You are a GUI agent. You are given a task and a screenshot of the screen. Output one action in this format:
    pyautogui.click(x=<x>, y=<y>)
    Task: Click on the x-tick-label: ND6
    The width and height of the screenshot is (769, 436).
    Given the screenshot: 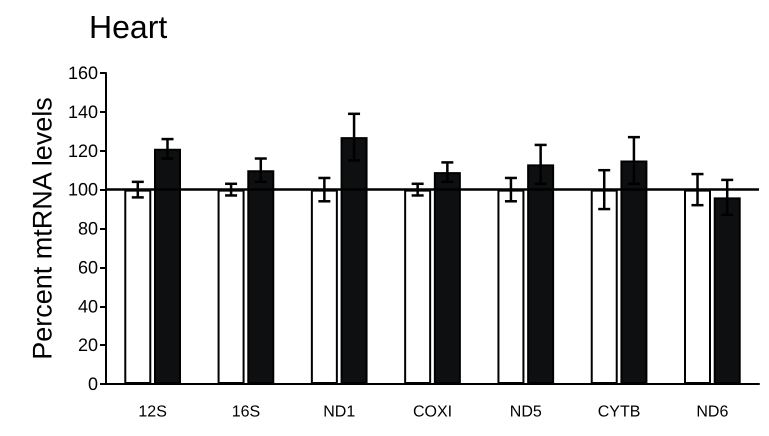 What is the action you would take?
    pyautogui.click(x=712, y=412)
    